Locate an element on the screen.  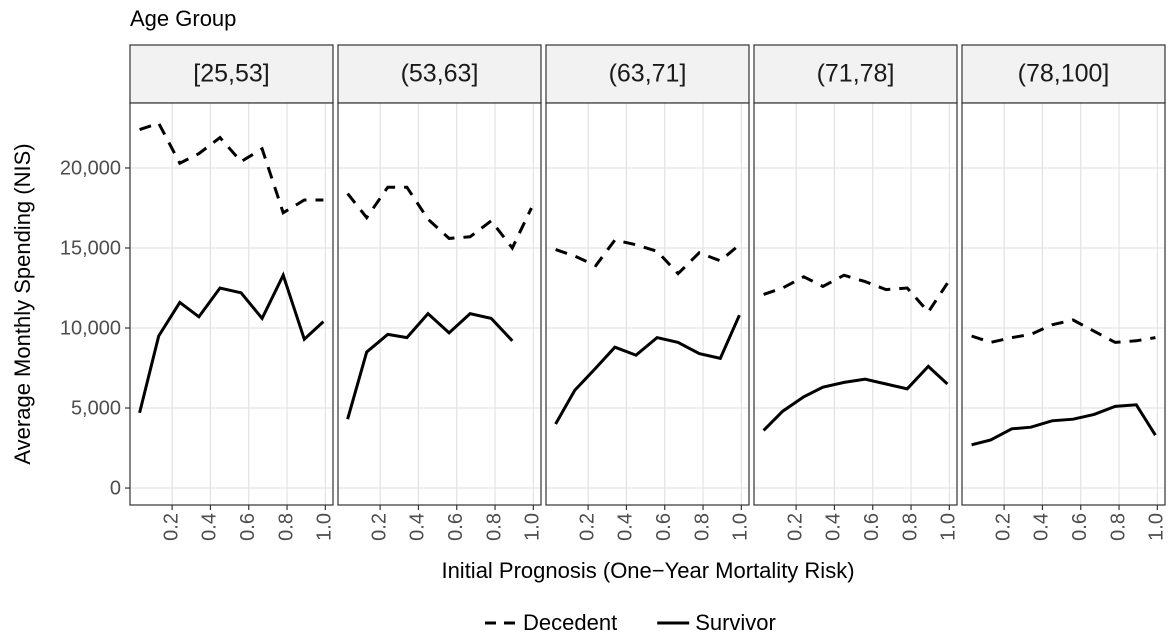
facet-title: Age Group is located at coordinates (183, 18).